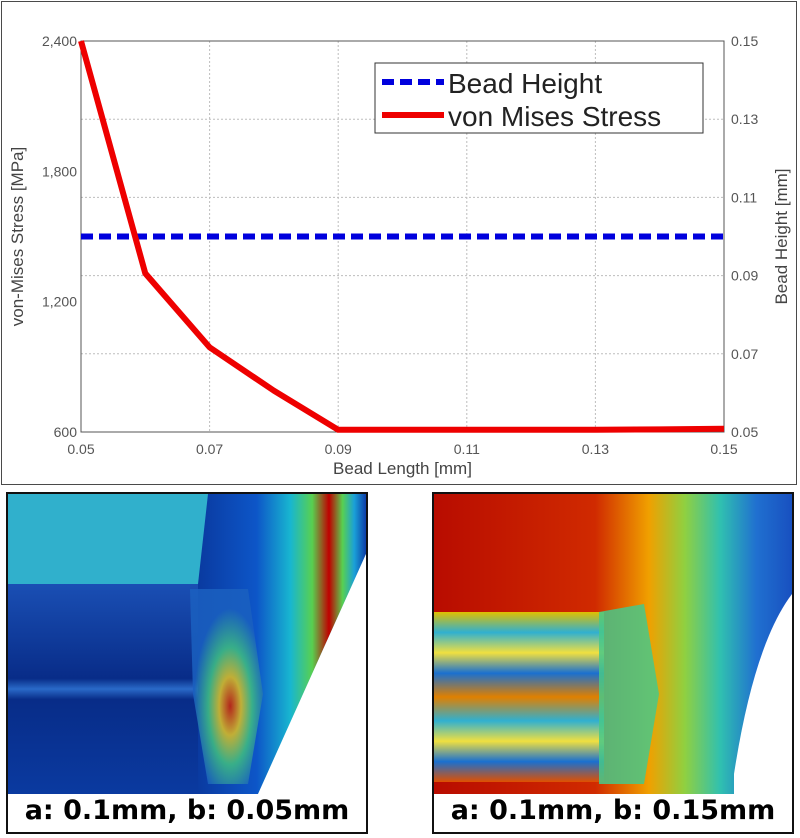  Describe the element at coordinates (781, 236) in the screenshot. I see `y-right-axis-title: Bead Height [mm]` at that location.